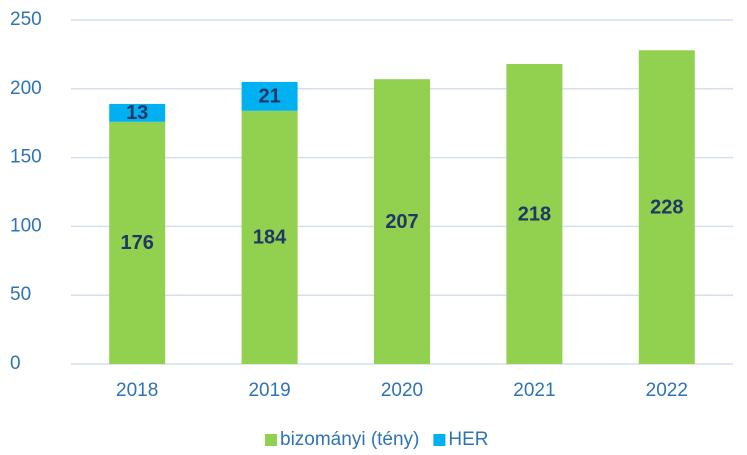 This screenshot has width=747, height=455. What do you see at coordinates (26, 157) in the screenshot?
I see `y-tick-label: 150` at bounding box center [26, 157].